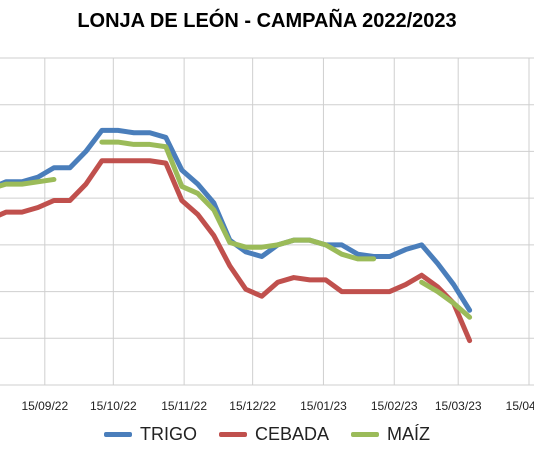 The height and width of the screenshot is (462, 534). Describe the element at coordinates (168, 434) in the screenshot. I see `legend-label: TRIGO` at that location.